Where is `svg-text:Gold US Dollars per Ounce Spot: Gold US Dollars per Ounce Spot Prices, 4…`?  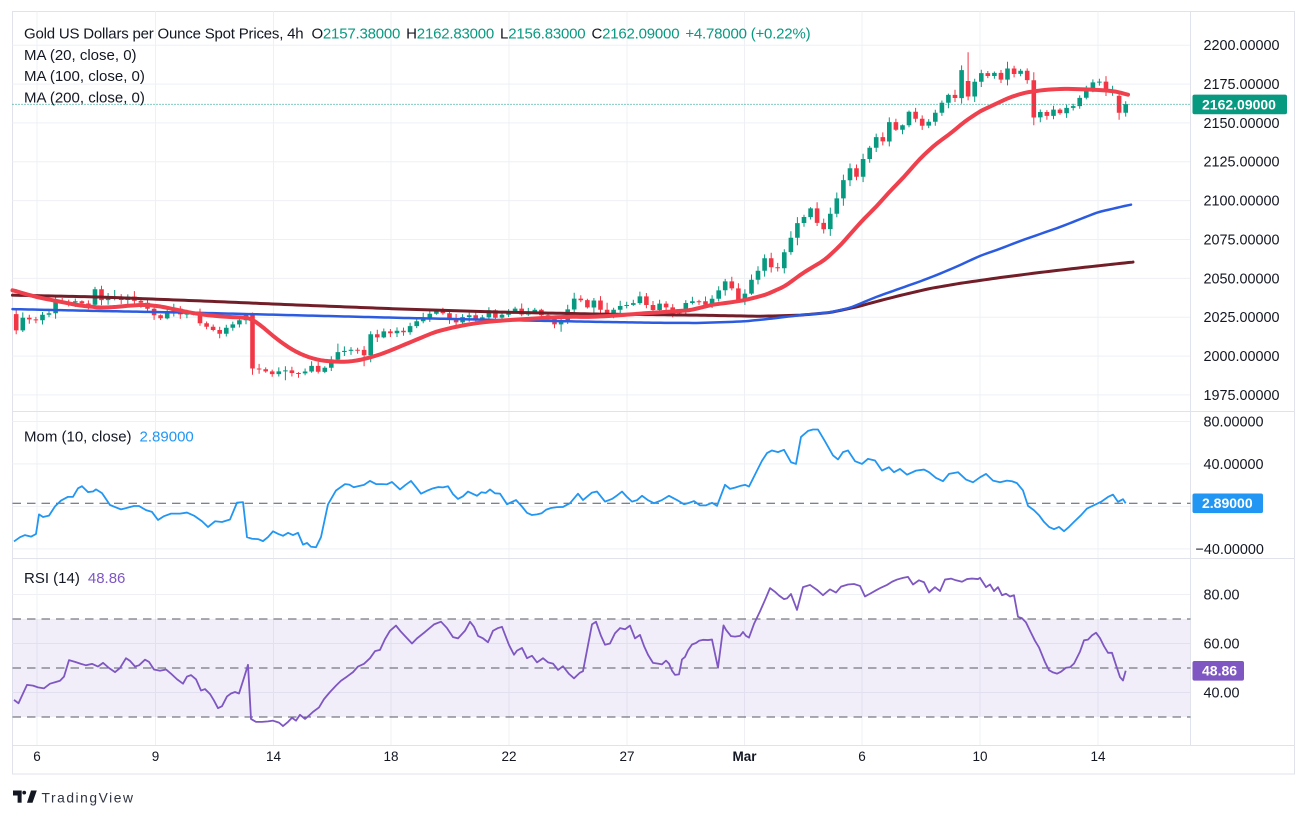
svg-text:Gold US Dollars per Ounce Spot: Gold US Dollars per Ounce Spot Prices, 4… is located at coordinates (417, 33).